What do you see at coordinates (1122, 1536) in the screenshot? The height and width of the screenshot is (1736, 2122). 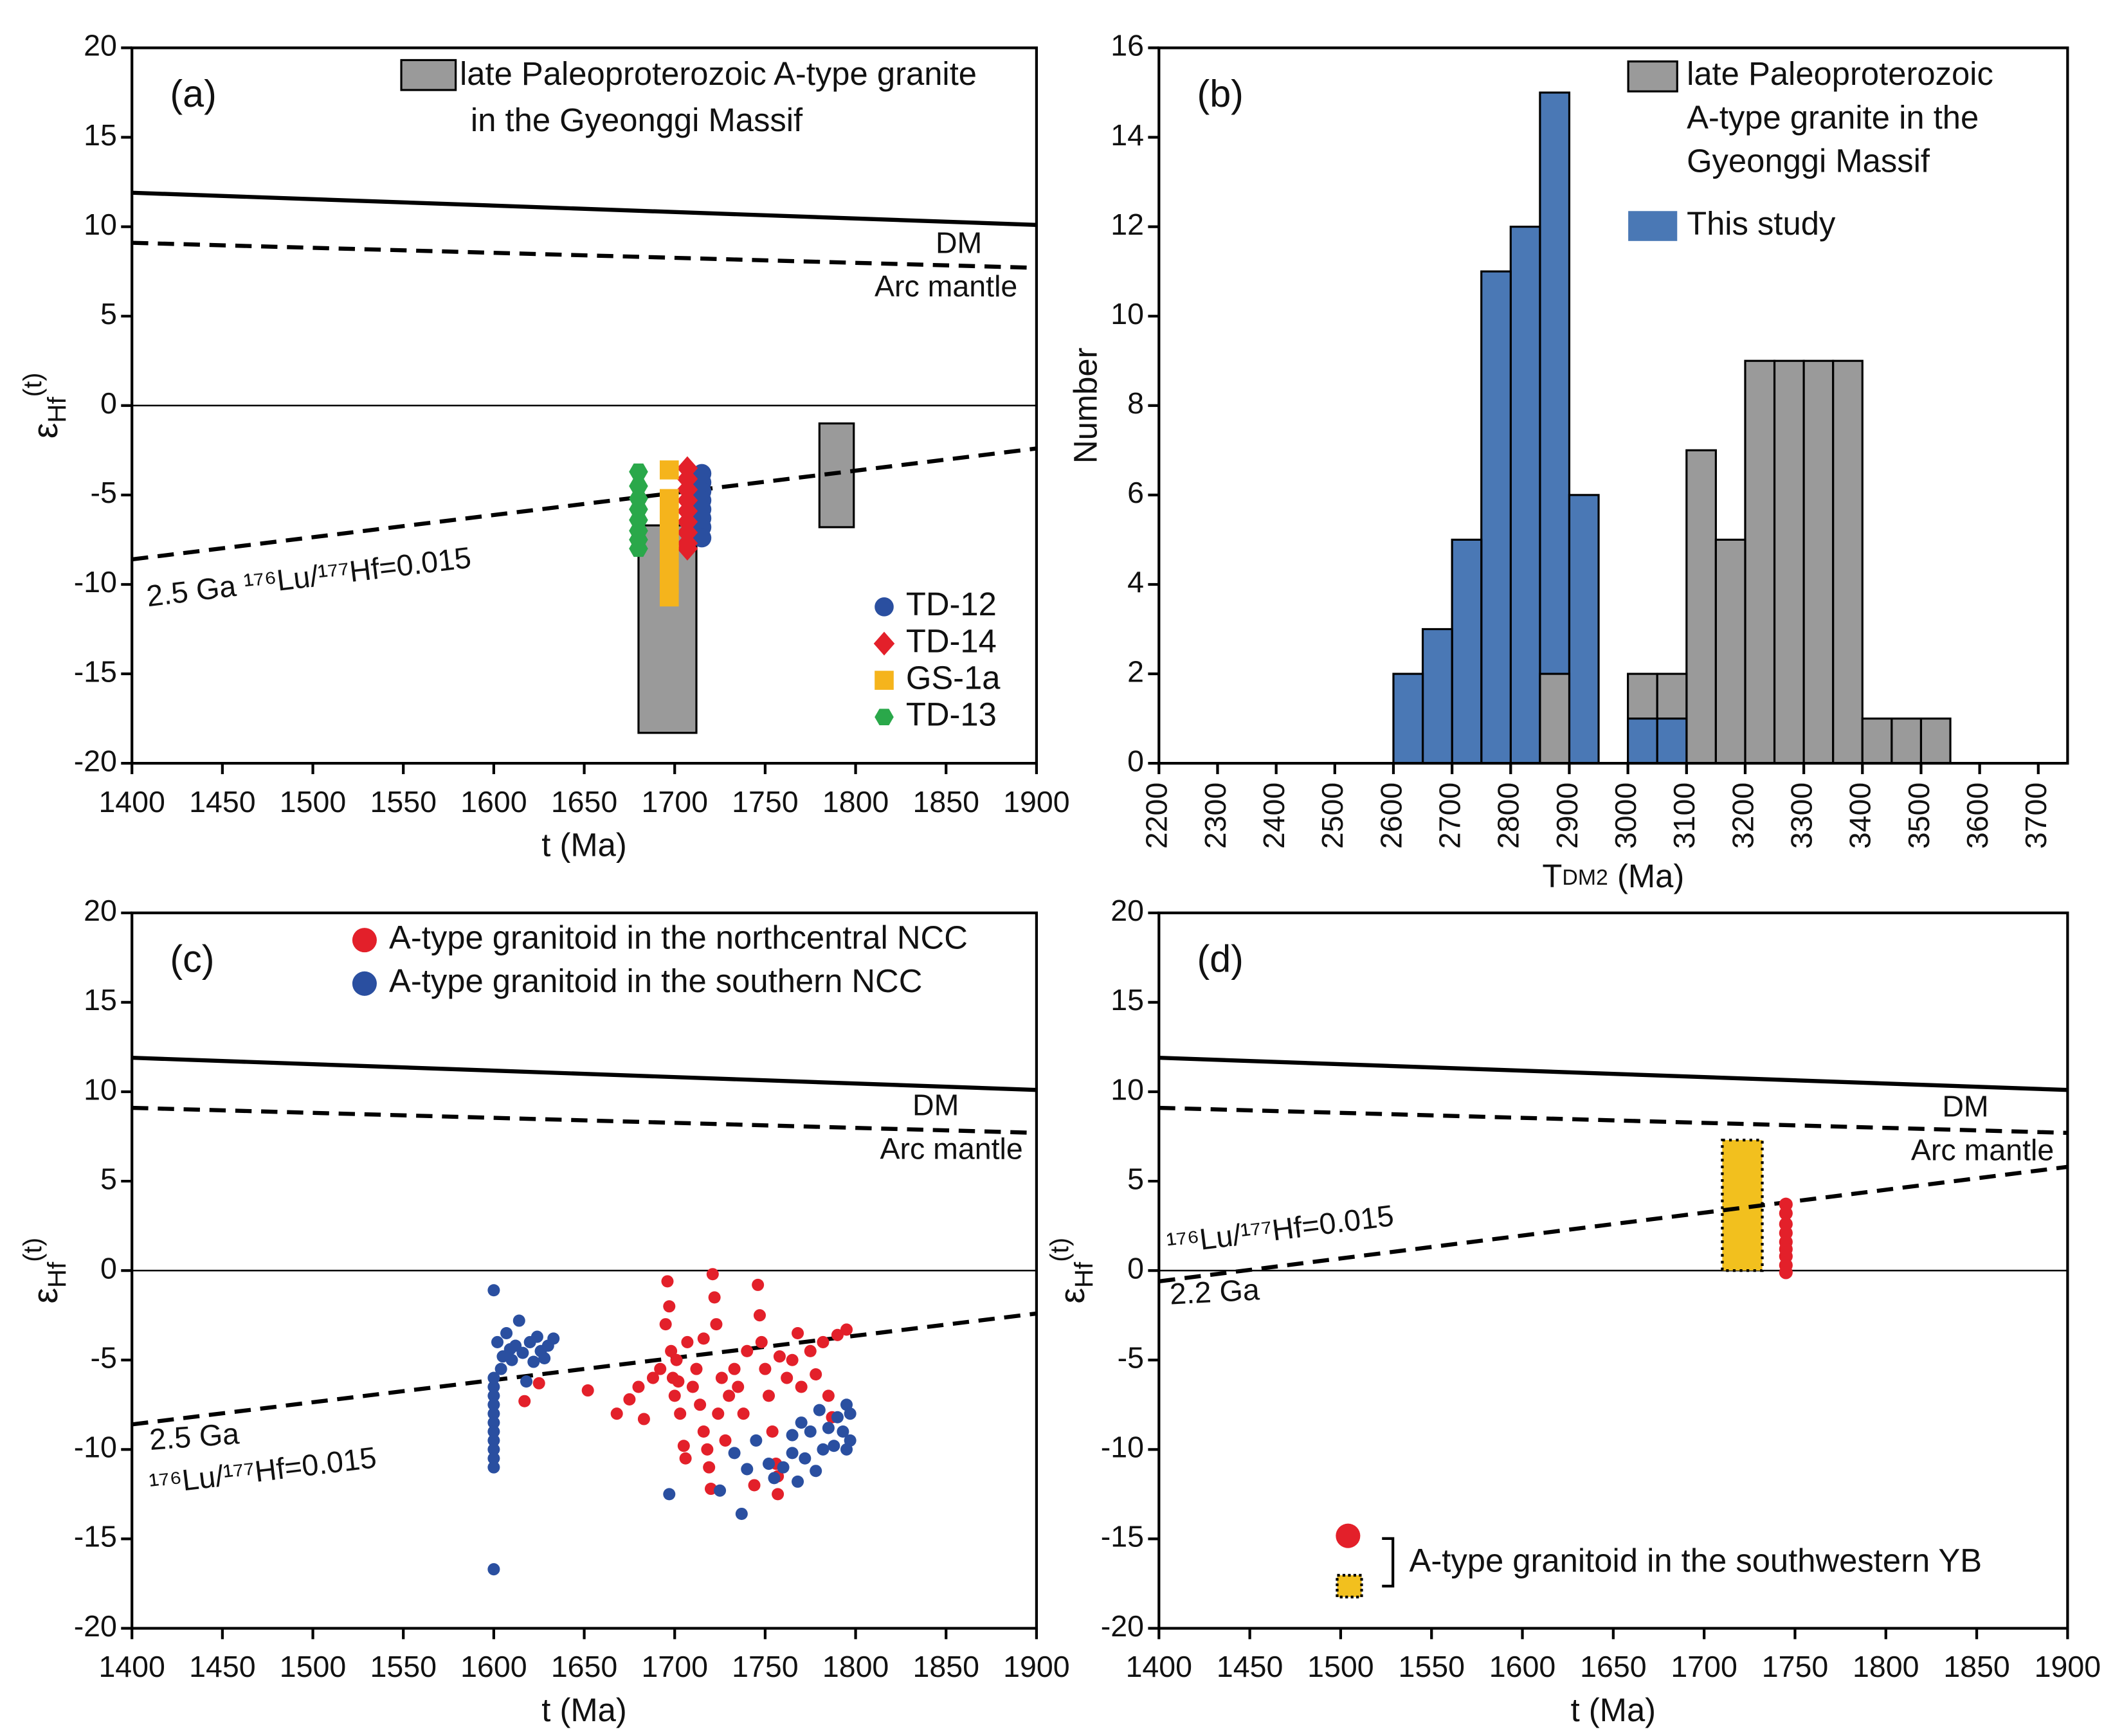 I see `y-tick-label: -15` at bounding box center [1122, 1536].